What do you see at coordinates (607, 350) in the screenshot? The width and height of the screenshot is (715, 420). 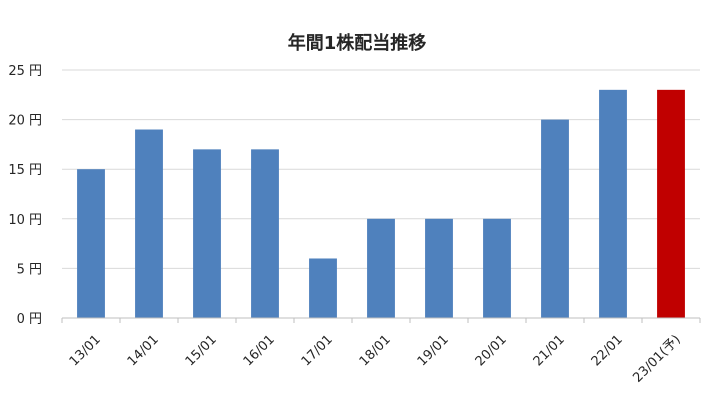 I see `x-tick-label: 22/01` at bounding box center [607, 350].